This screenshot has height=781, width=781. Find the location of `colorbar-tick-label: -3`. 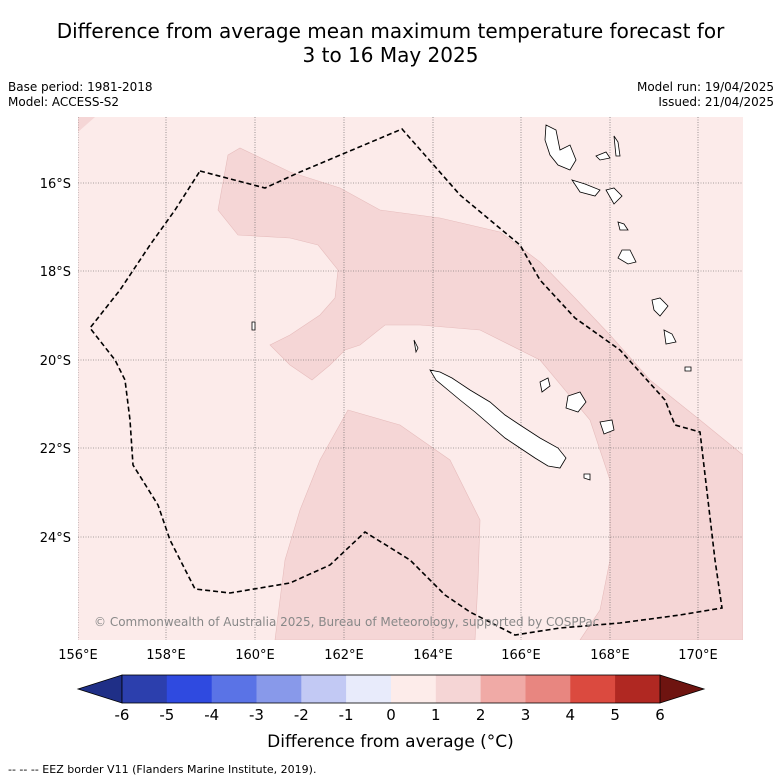

colorbar-tick-label: -3 is located at coordinates (256, 715).